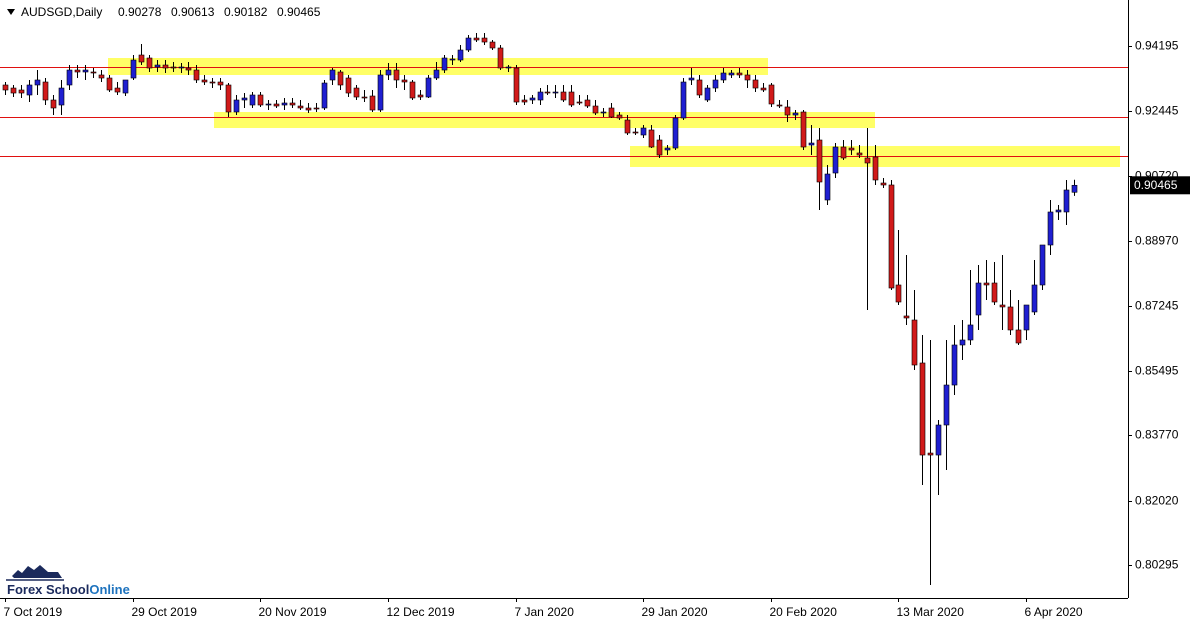  Describe the element at coordinates (61, 12) in the screenshot. I see `symbol: AUDSGD,Daily` at that location.